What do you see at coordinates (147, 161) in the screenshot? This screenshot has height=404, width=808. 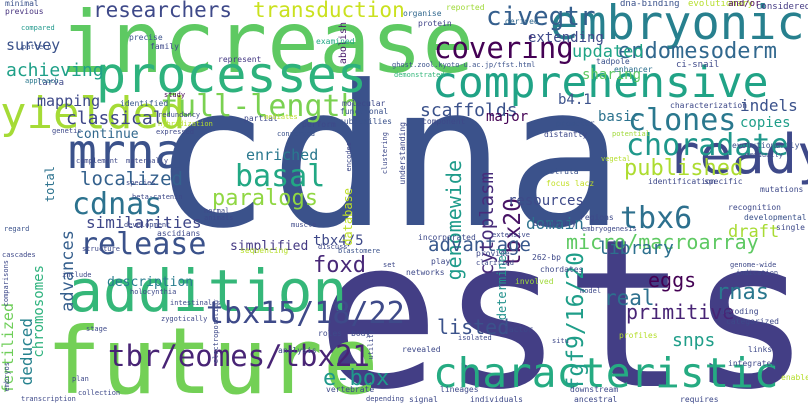 I see `word-maternally: maternally` at bounding box center [147, 161].